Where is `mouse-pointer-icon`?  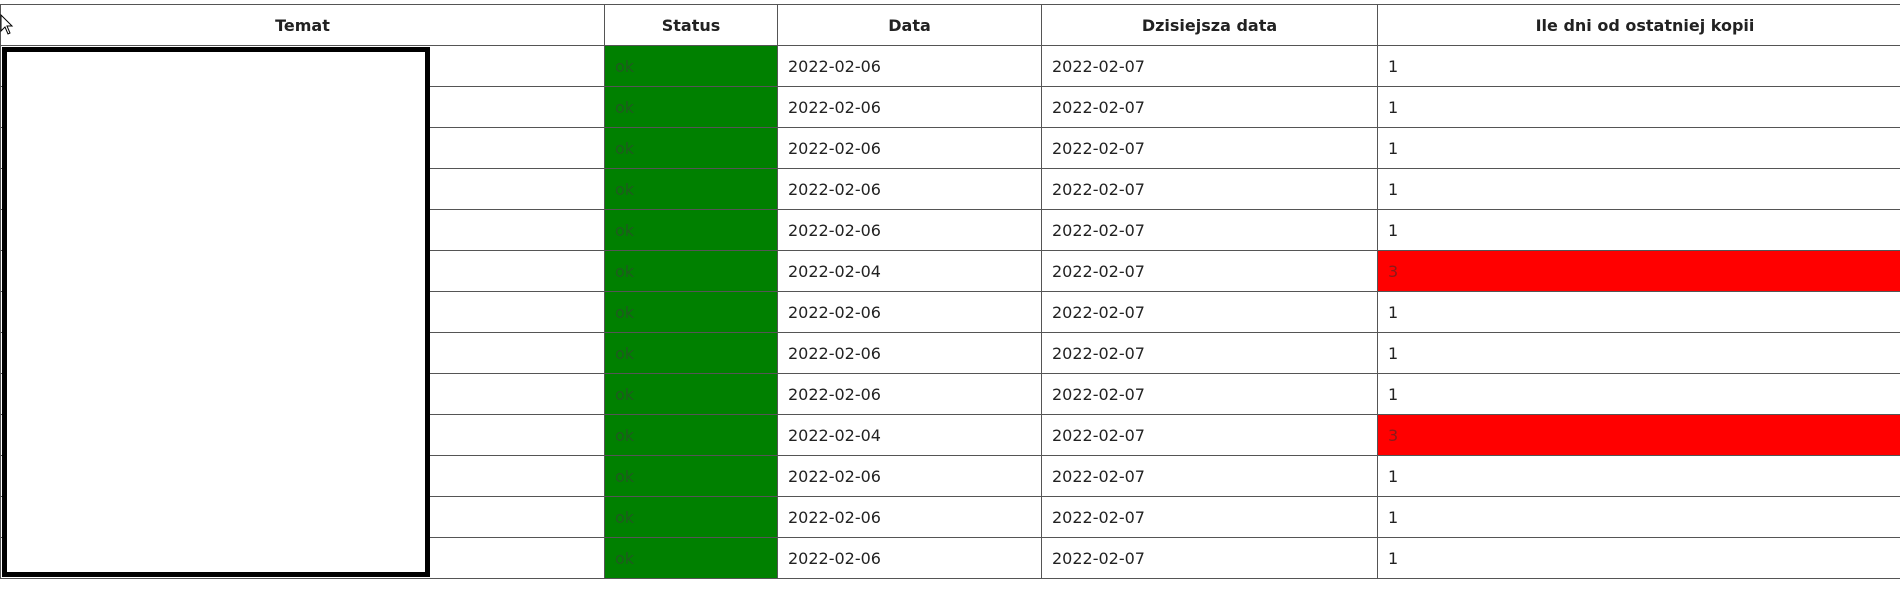 mouse-pointer-icon is located at coordinates (7, 24).